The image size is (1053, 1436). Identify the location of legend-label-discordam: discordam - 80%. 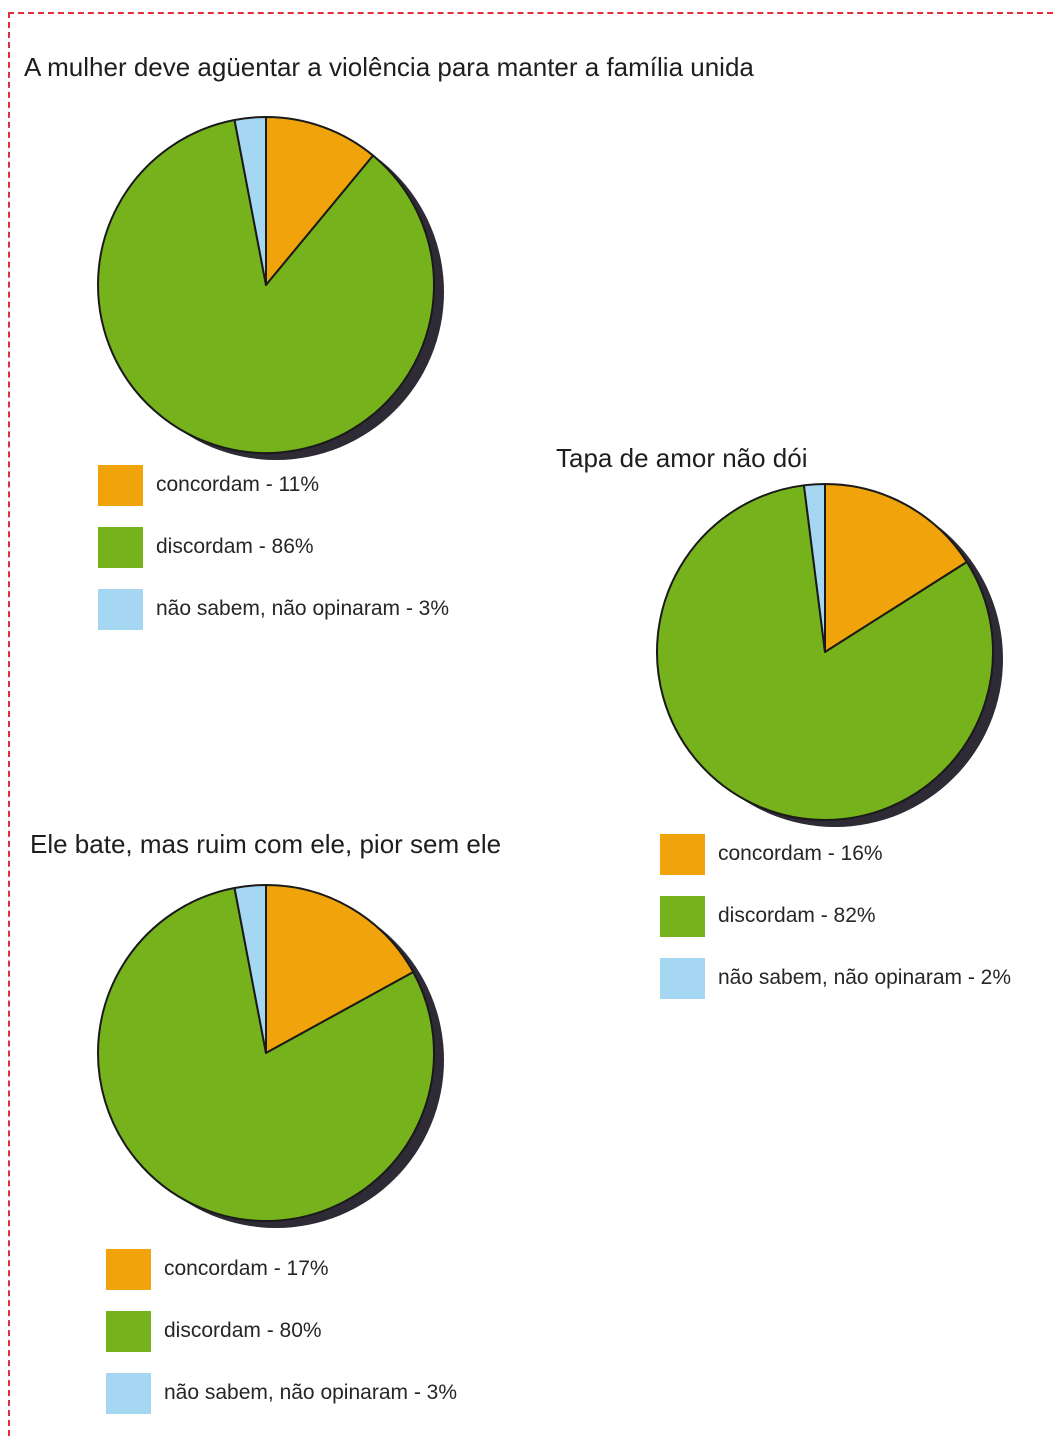
(243, 1330).